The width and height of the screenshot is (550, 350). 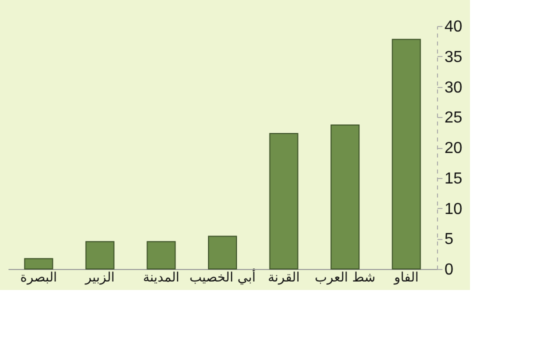 I want to click on y-tick-label: 15, so click(x=453, y=179).